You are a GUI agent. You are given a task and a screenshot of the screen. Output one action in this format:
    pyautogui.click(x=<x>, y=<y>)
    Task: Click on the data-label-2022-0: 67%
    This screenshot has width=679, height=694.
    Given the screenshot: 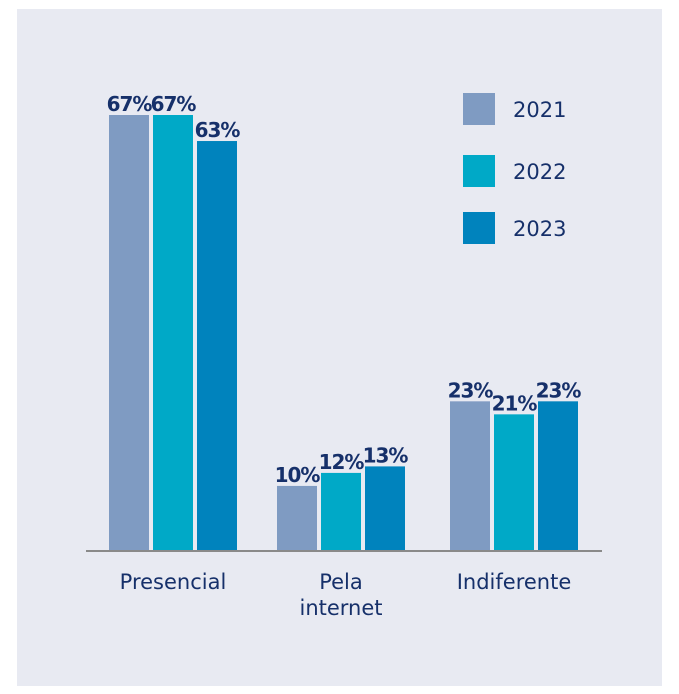 What is the action you would take?
    pyautogui.click(x=174, y=104)
    